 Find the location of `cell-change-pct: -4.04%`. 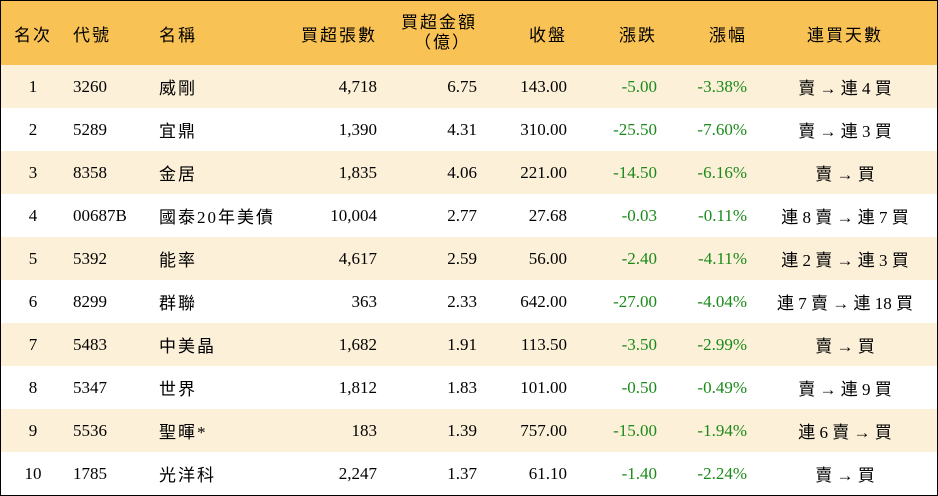

cell-change-pct: -4.04% is located at coordinates (722, 301).